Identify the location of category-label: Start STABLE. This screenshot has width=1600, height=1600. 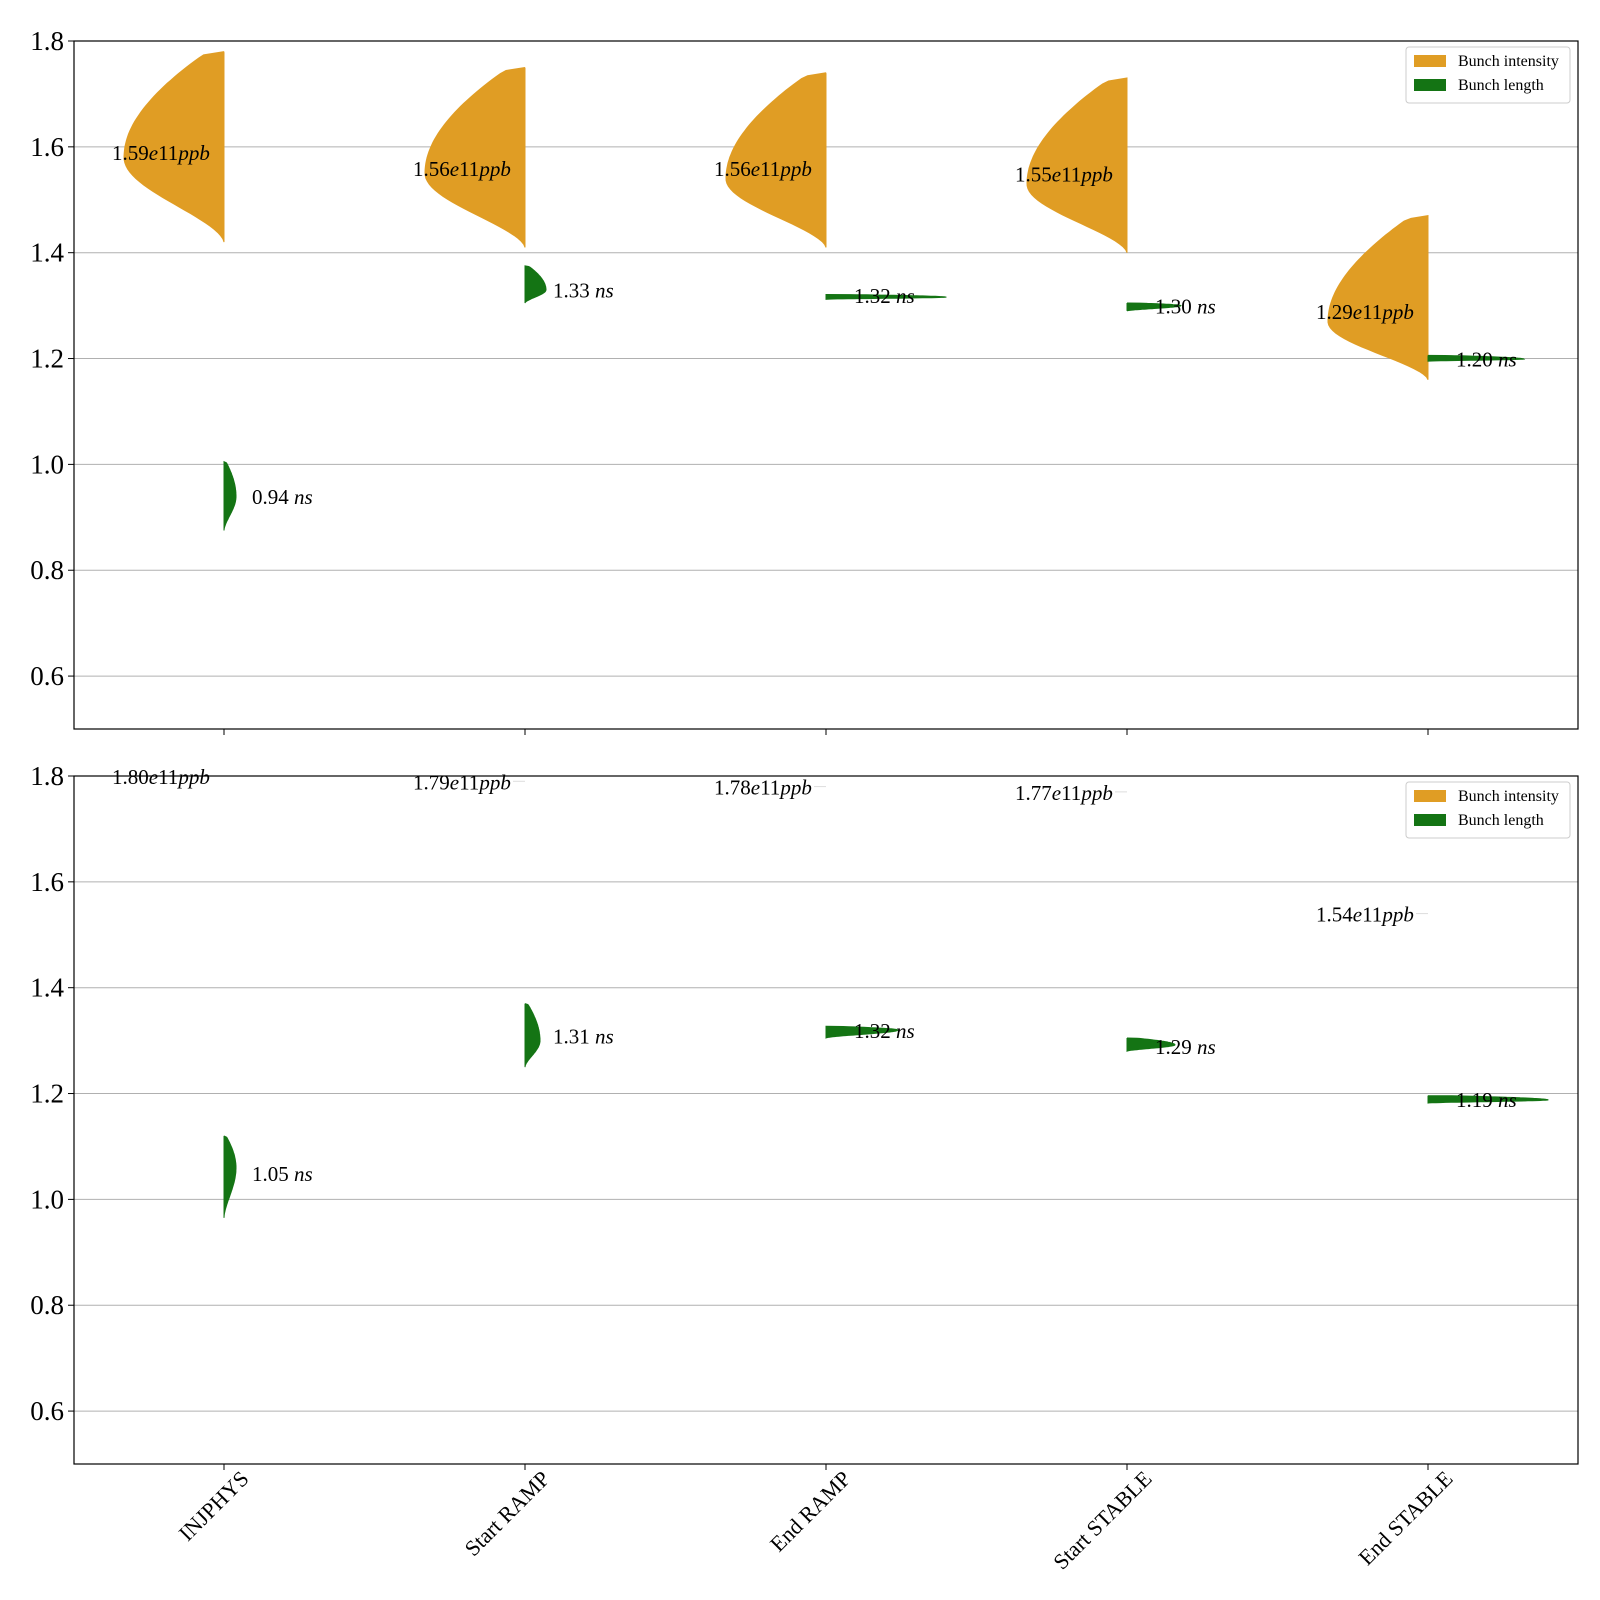
(1102, 1520).